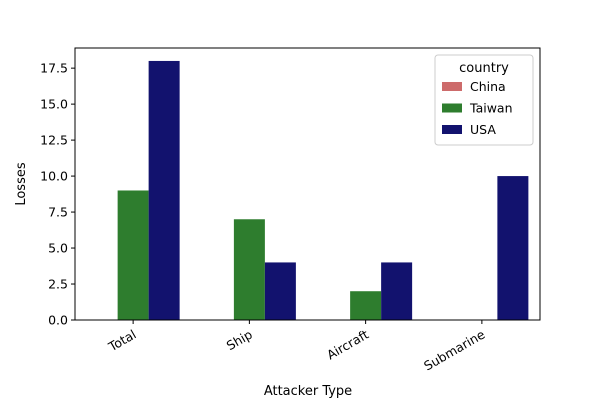 This screenshot has height=404, width=600. I want to click on x-axis-label: Attacker Type, so click(308, 391).